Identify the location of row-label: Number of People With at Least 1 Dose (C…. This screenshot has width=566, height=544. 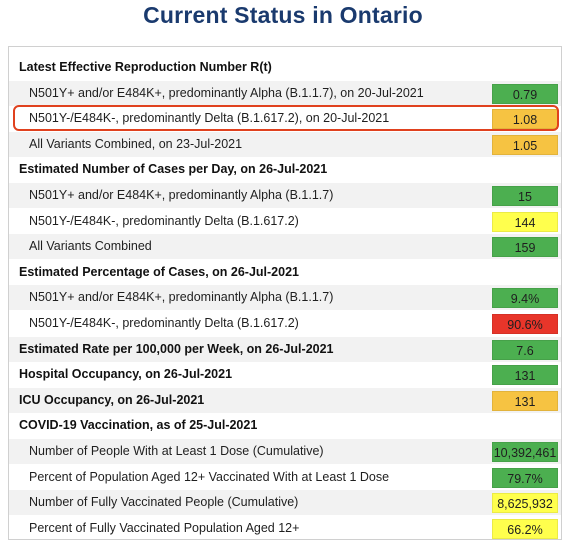
(176, 451).